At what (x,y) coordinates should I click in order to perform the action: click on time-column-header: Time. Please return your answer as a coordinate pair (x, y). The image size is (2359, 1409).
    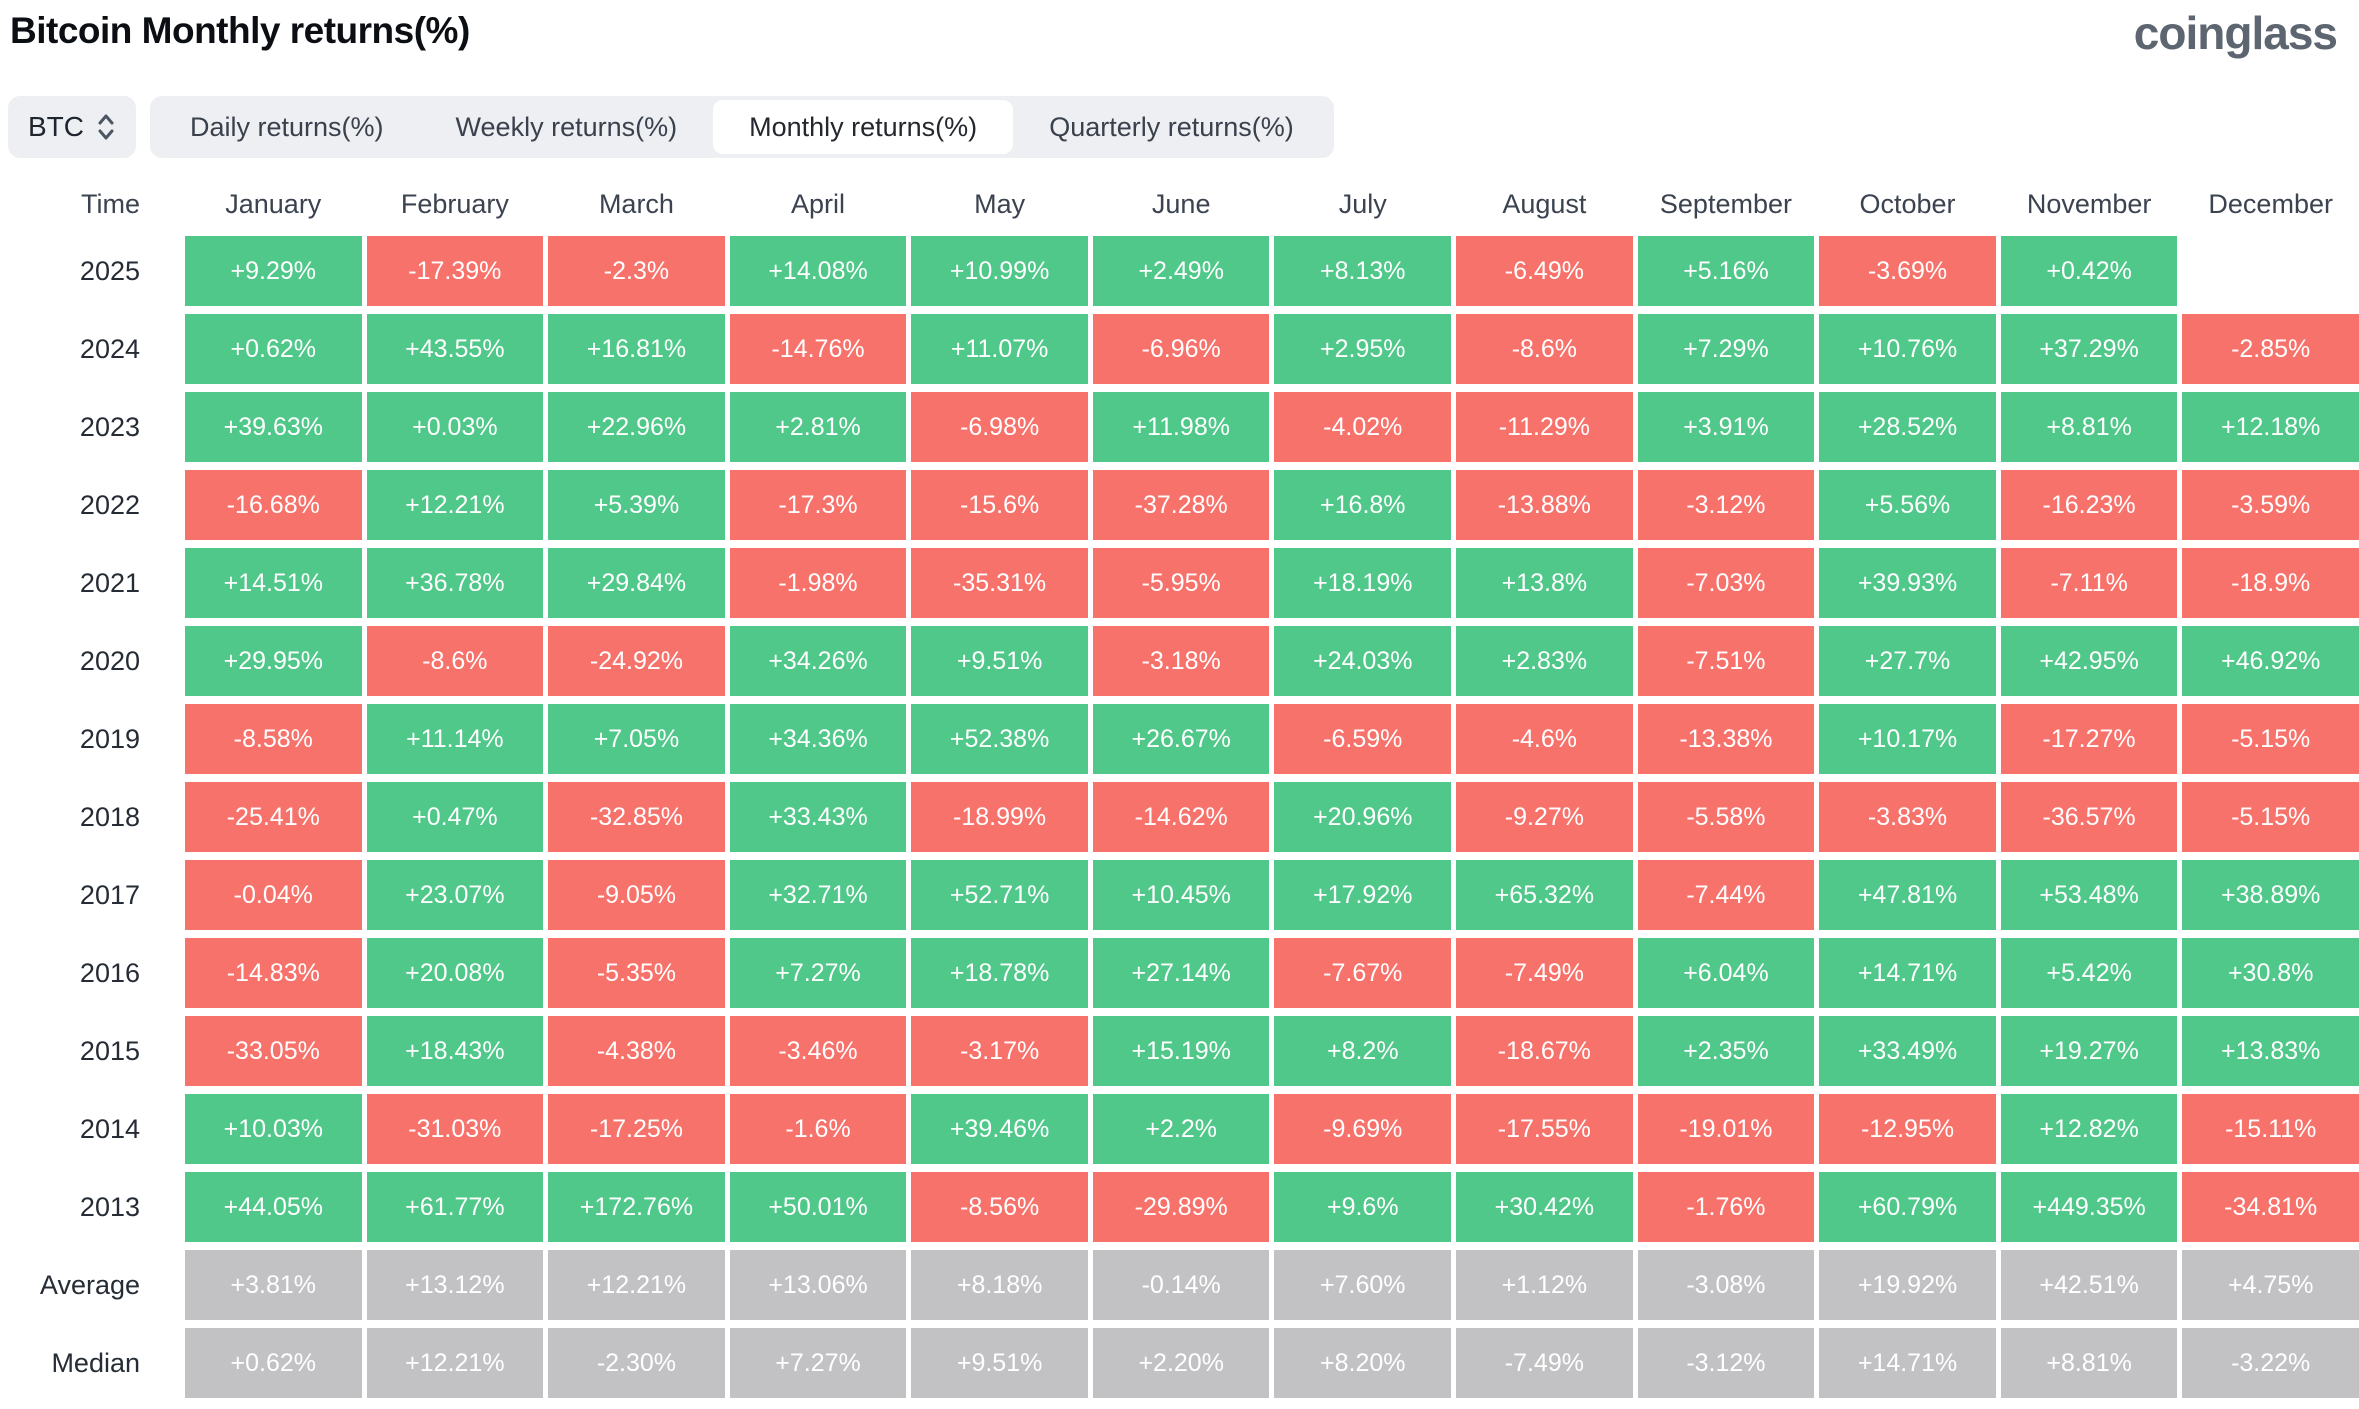
    Looking at the image, I should click on (110, 203).